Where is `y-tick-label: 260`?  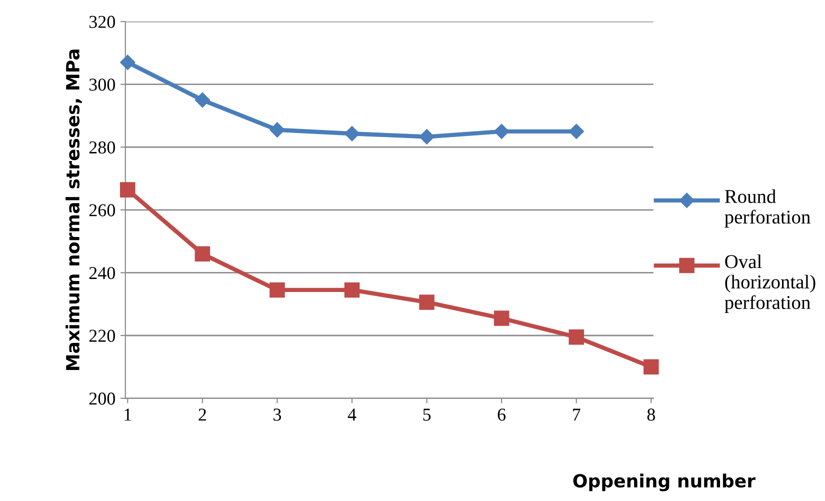 y-tick-label: 260 is located at coordinates (102, 210).